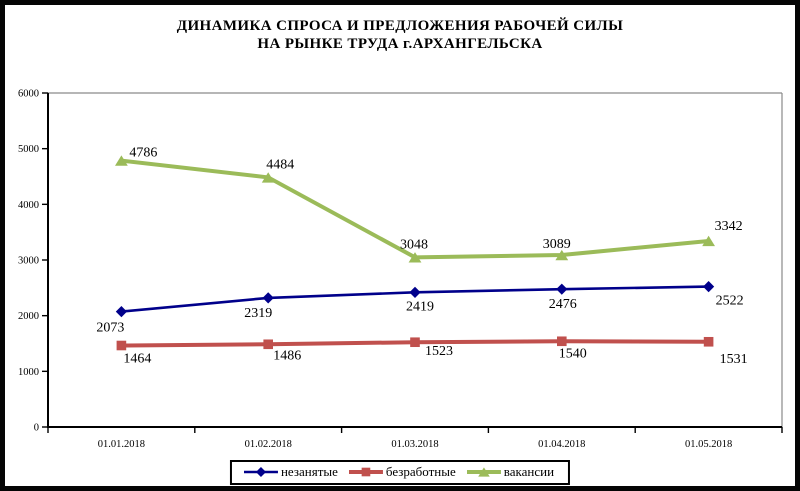  I want to click on legend: незанятые безработные вакансии, so click(400, 472).